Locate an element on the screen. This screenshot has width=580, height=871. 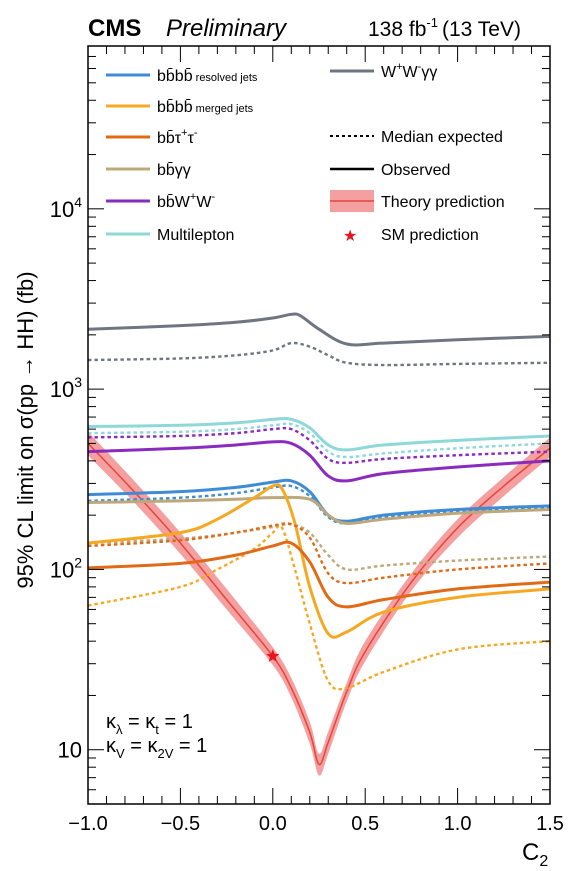
legend-label-bbtautau: bb̄τ+τ- is located at coordinates (177, 137).